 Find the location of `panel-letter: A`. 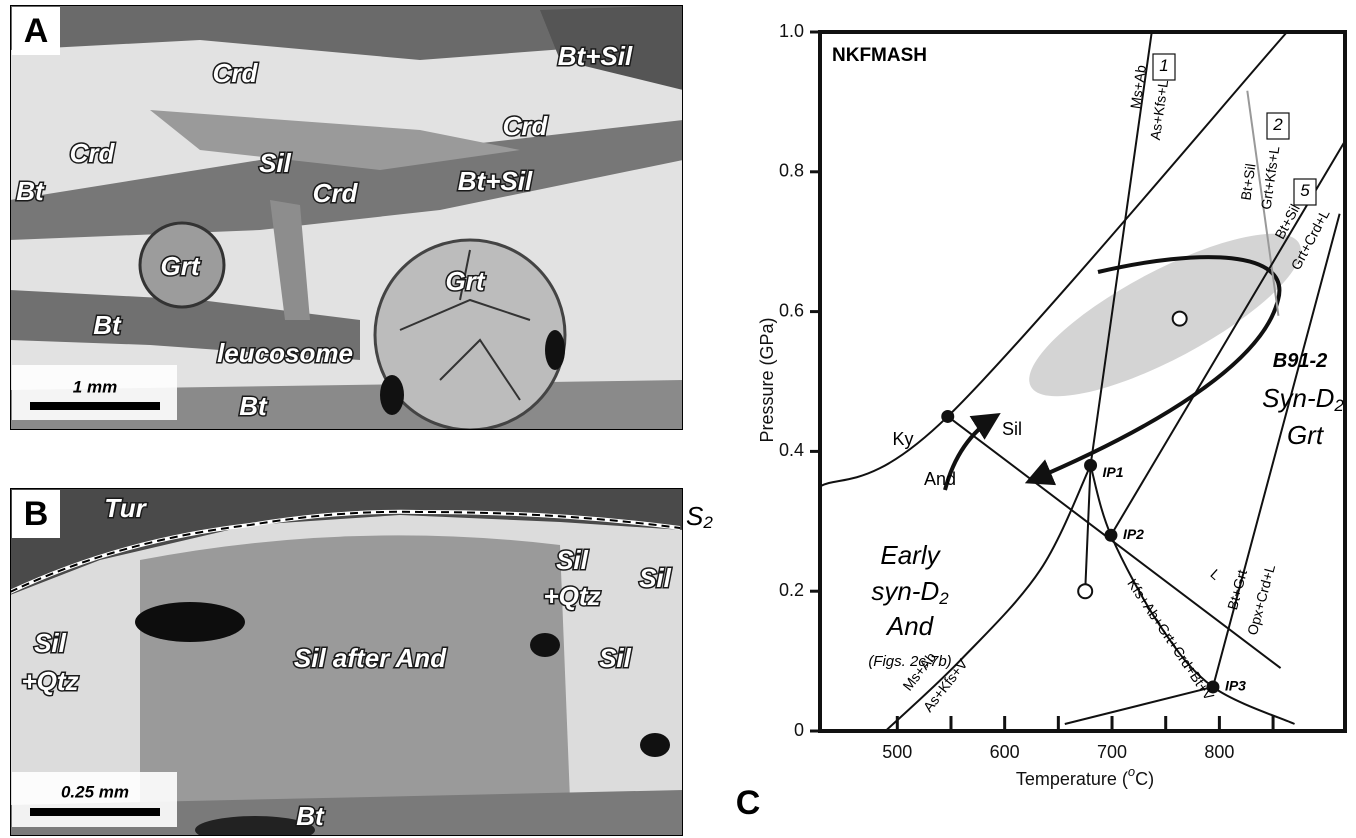

panel-letter: A is located at coordinates (36, 31).